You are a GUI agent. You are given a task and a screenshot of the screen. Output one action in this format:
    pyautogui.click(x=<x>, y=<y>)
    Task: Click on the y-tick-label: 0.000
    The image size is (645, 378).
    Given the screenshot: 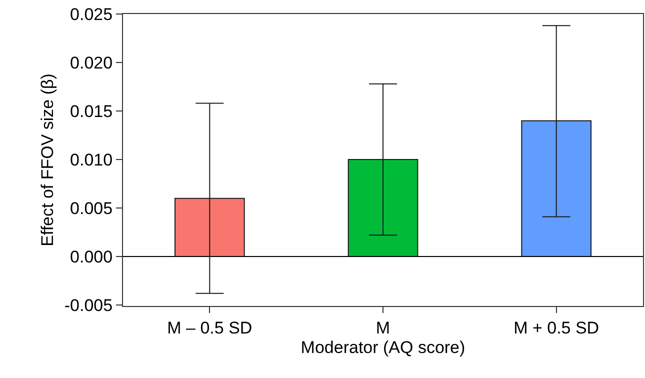 What is the action you would take?
    pyautogui.click(x=91, y=256)
    